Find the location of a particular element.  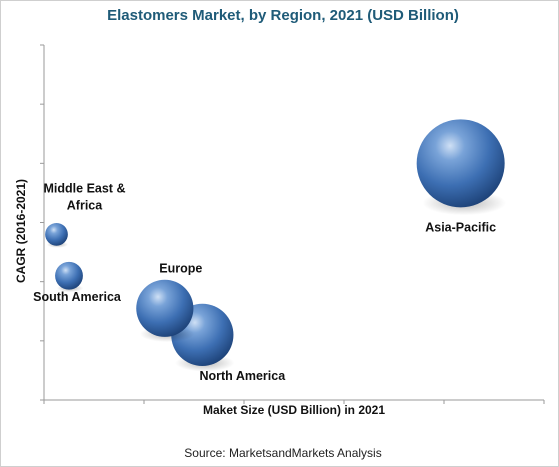

bubble-label-line: South America is located at coordinates (77, 297).